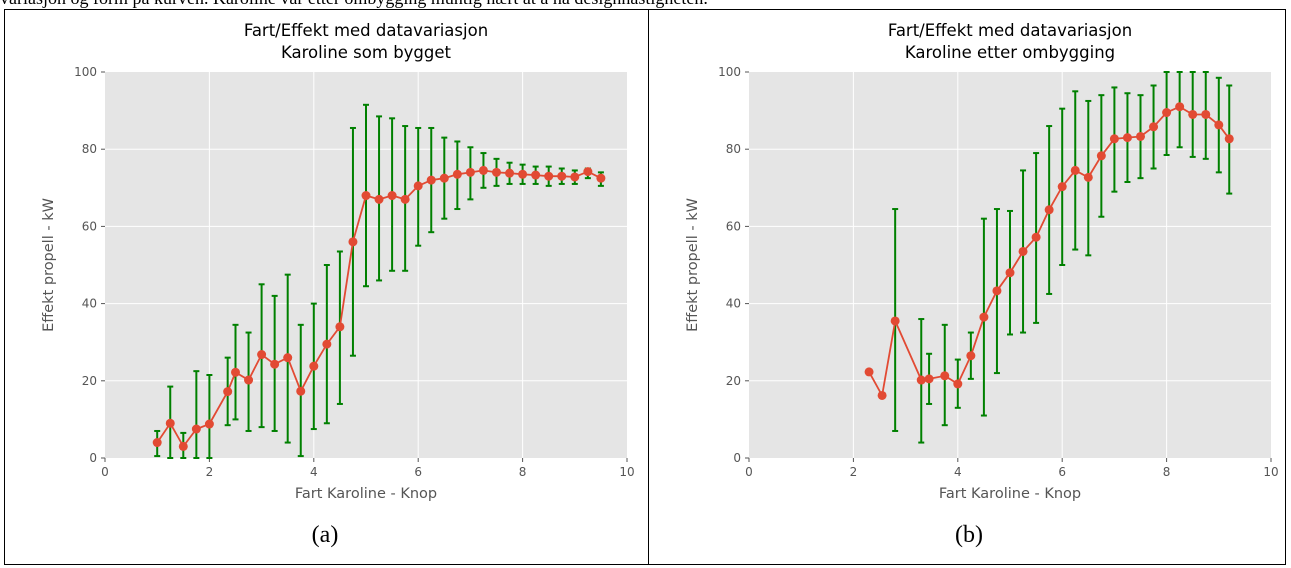 The height and width of the screenshot is (568, 1291). I want to click on figure-table-divider, so click(648, 287).